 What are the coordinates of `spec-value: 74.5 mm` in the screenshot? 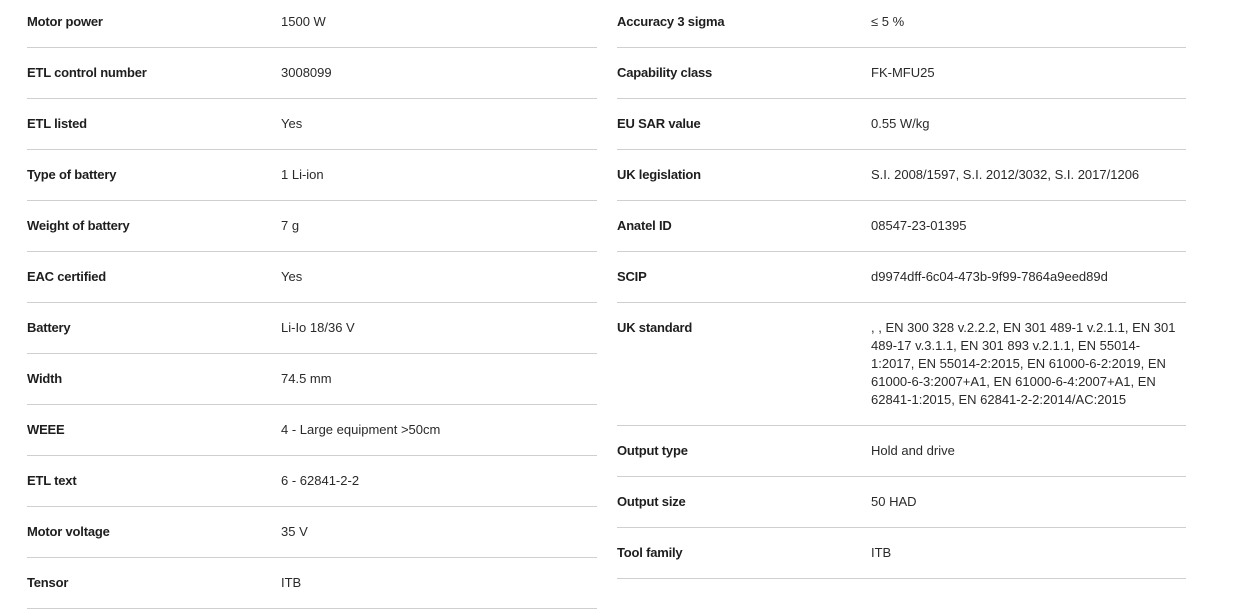 It's located at (306, 378).